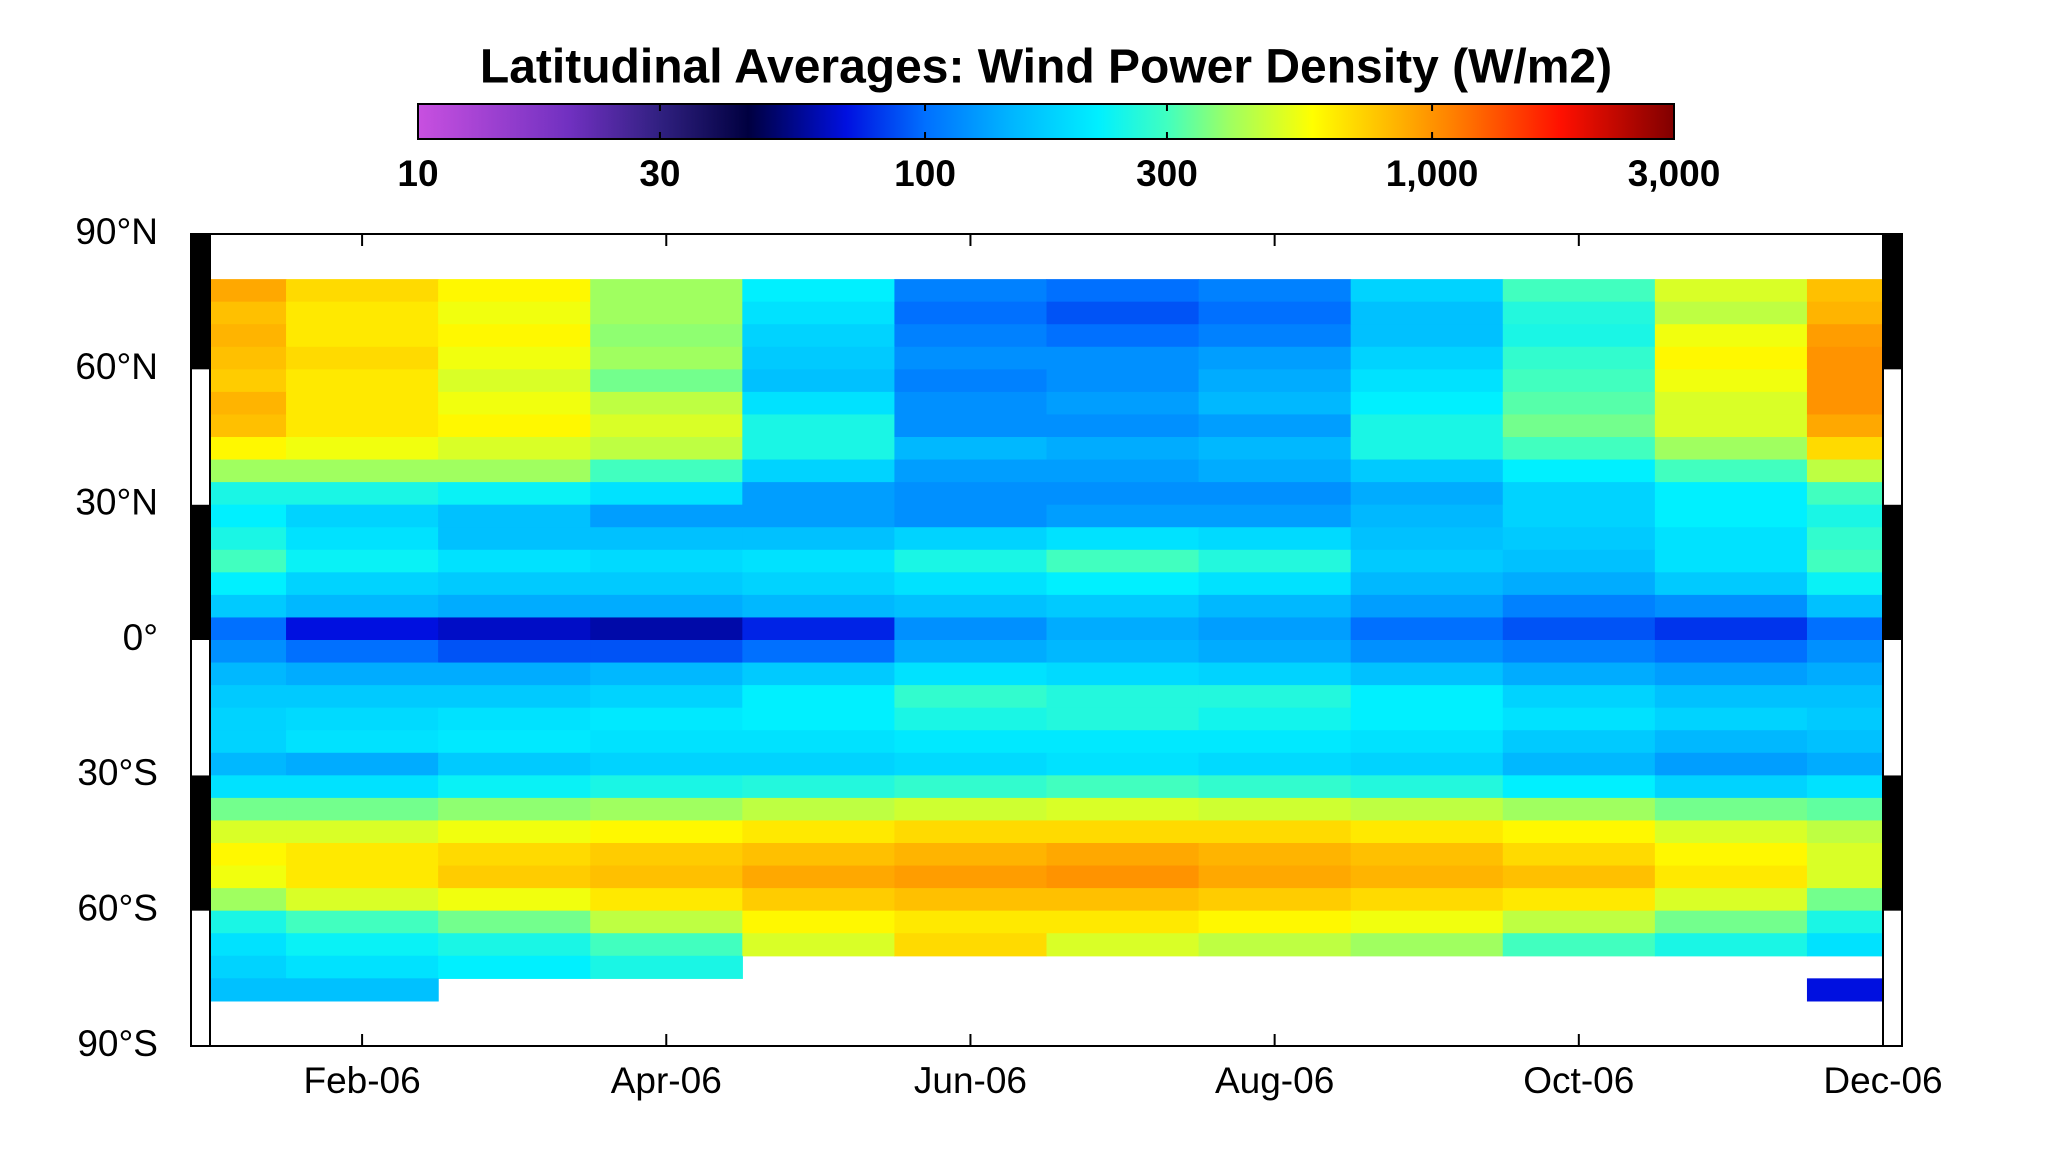  Describe the element at coordinates (200, 572) in the screenshot. I see `axis-band` at that location.